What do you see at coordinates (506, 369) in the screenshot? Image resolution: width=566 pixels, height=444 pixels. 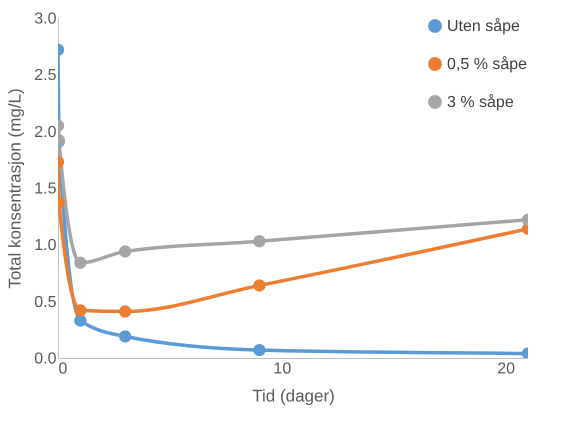 I see `x-tick-label: 20` at bounding box center [506, 369].